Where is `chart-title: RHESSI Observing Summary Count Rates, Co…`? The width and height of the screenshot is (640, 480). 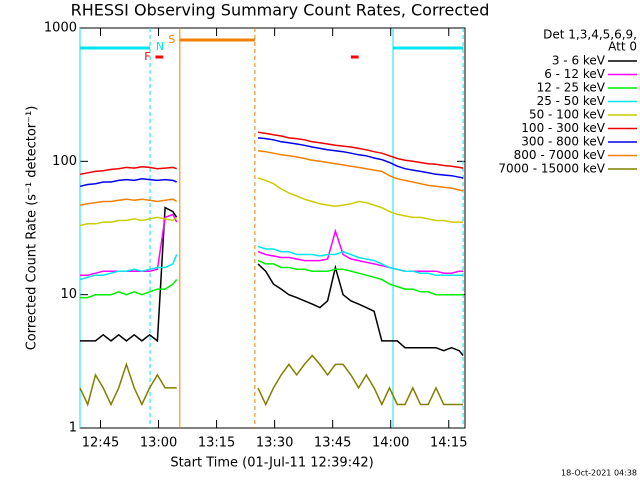
chart-title: RHESSI Observing Summary Count Rates, Co… is located at coordinates (280, 10).